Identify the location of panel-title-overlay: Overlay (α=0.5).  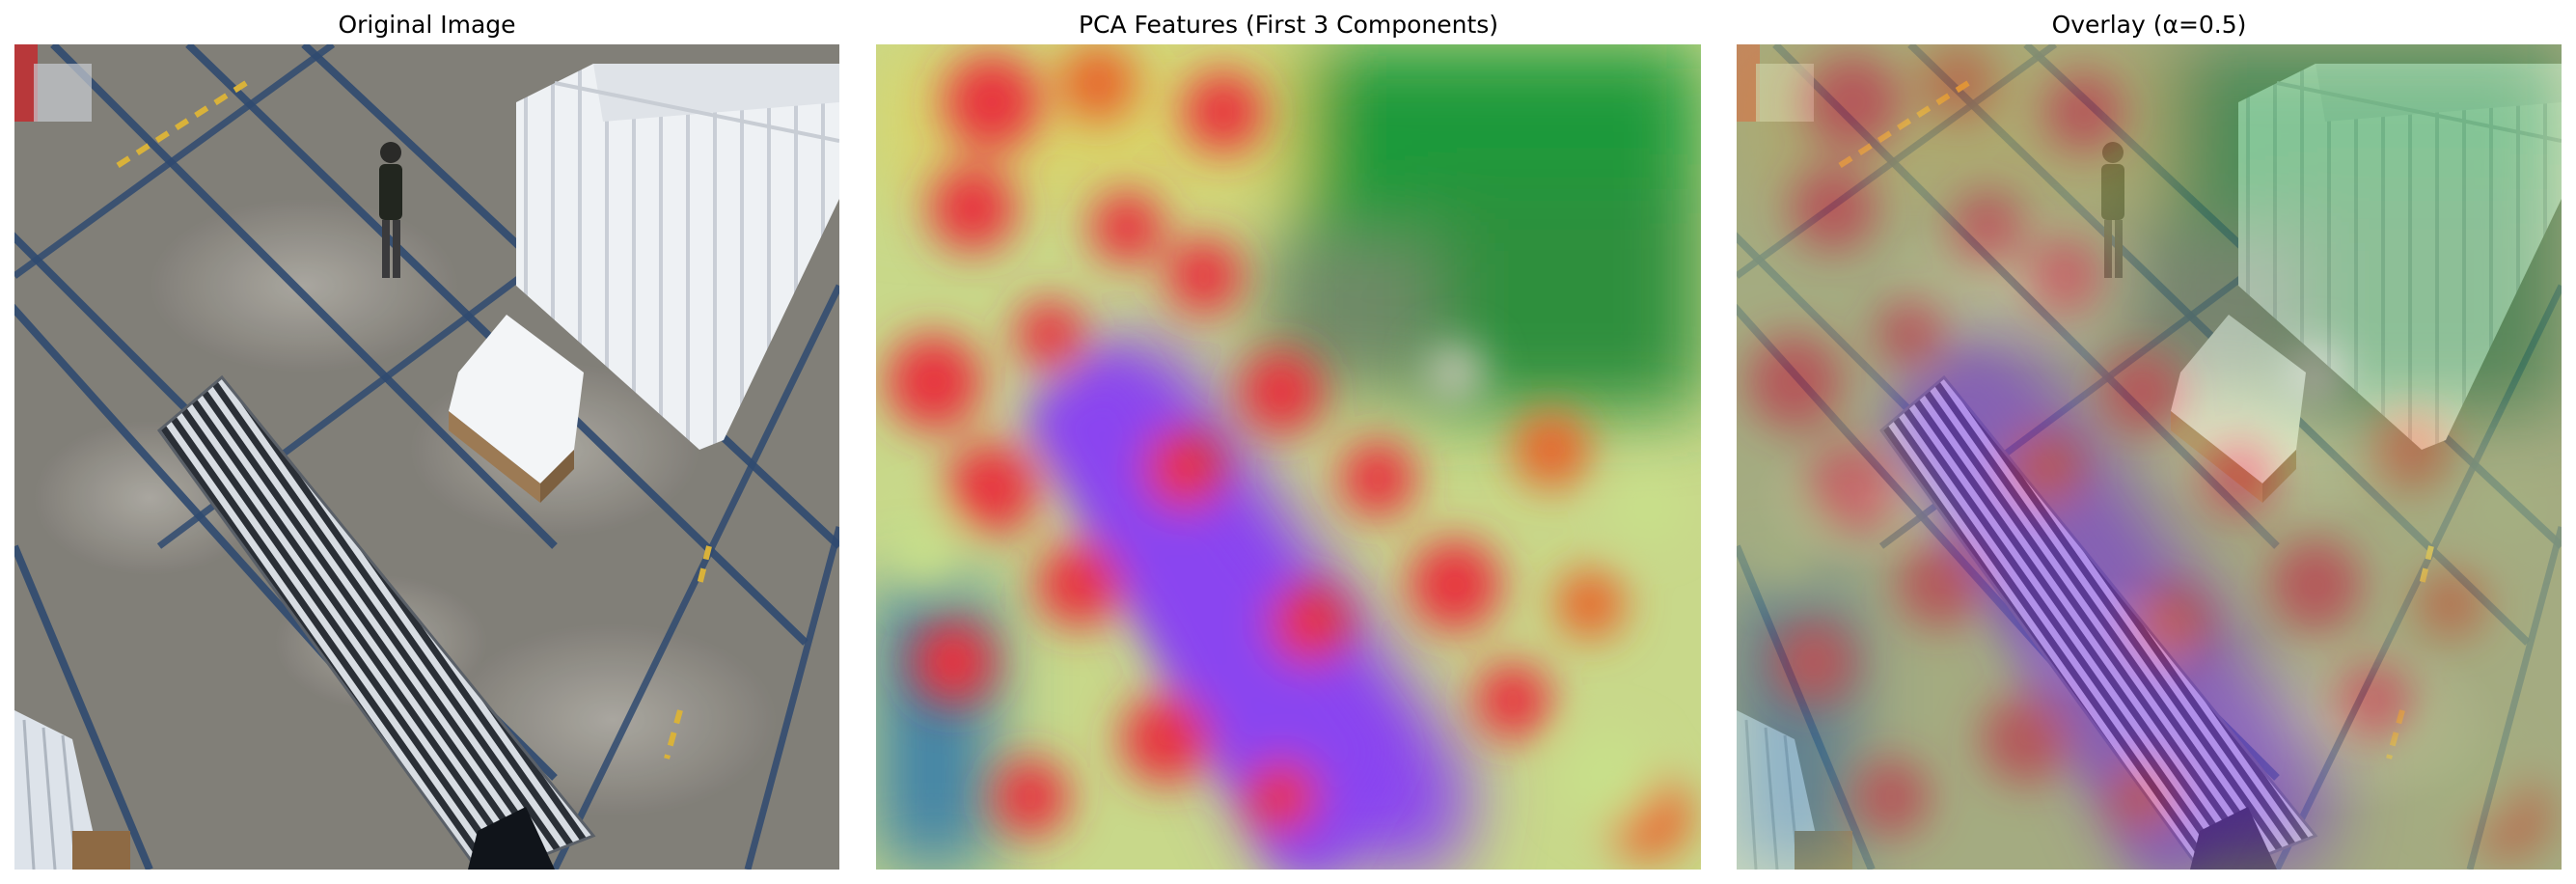
(2149, 25).